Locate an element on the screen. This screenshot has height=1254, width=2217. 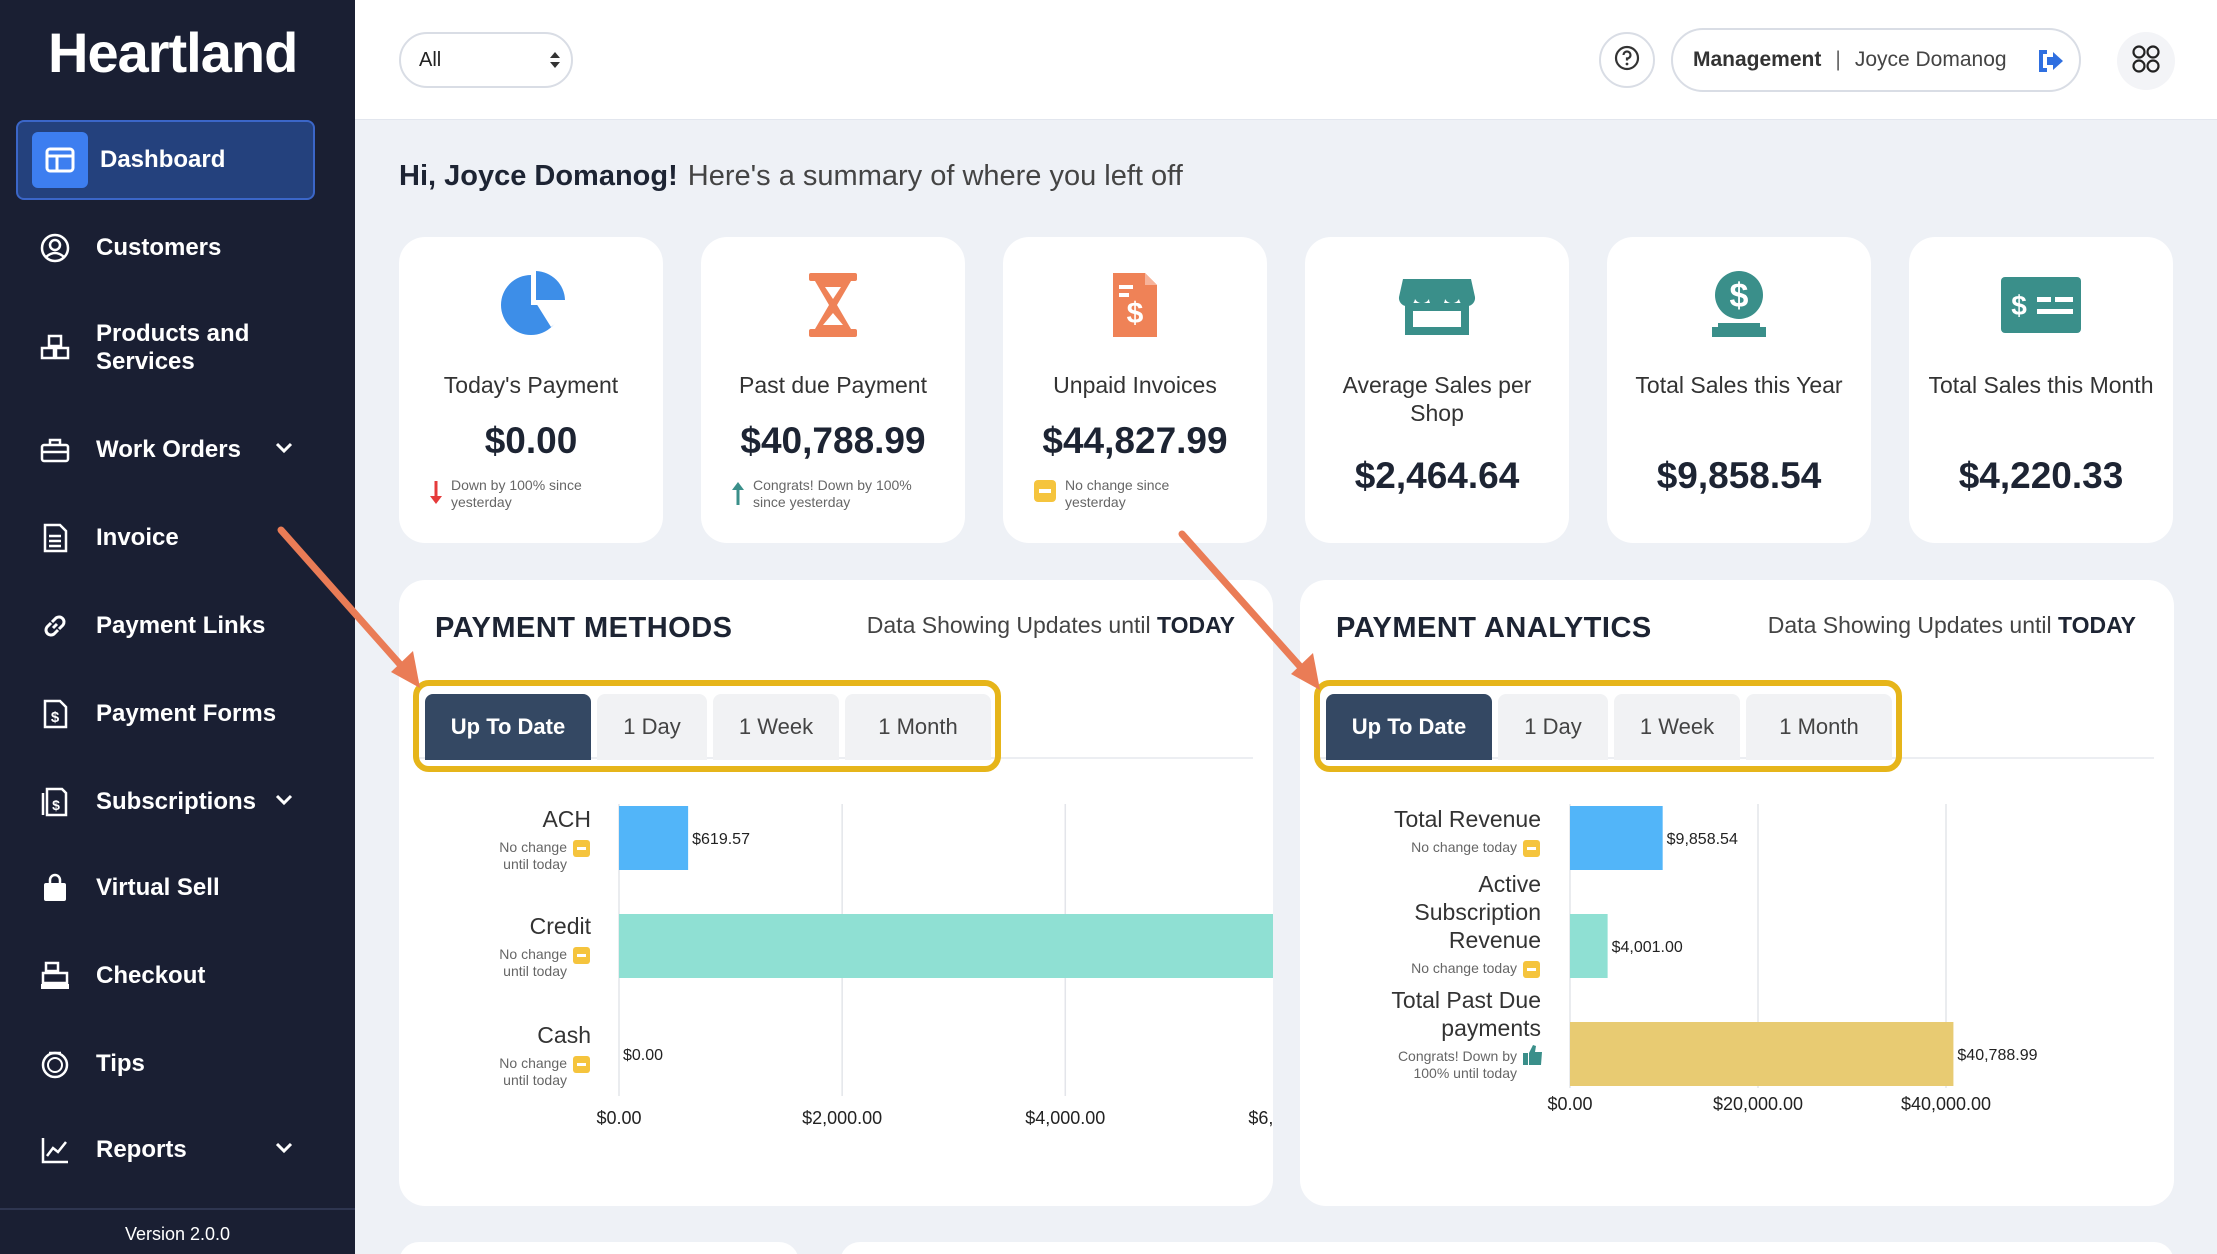
bar-value-label: $40,788.99 is located at coordinates (1997, 1055).